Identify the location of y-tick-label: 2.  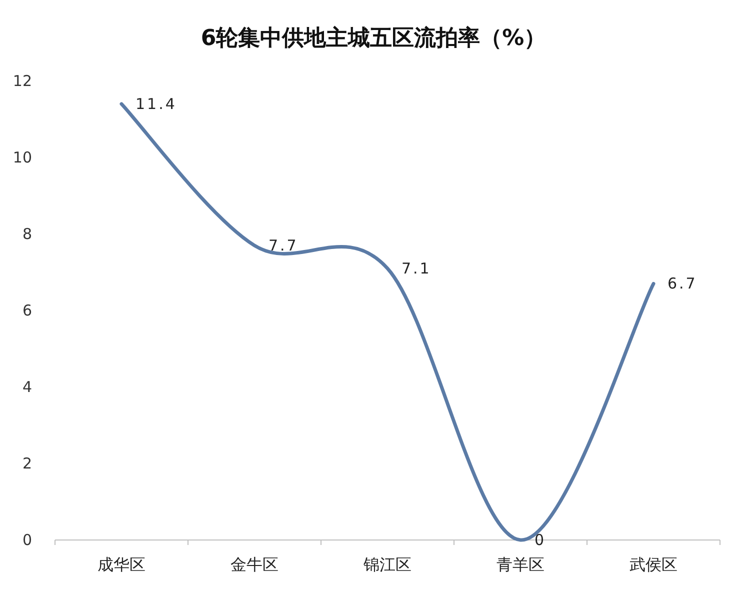
(27, 463).